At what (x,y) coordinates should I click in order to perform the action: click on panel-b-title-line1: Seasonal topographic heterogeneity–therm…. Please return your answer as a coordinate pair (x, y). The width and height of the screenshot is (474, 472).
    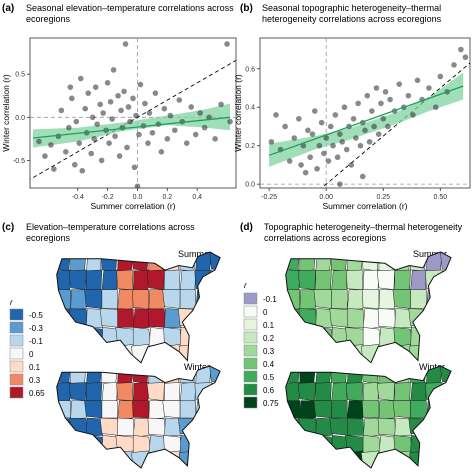
    Looking at the image, I should click on (351, 8).